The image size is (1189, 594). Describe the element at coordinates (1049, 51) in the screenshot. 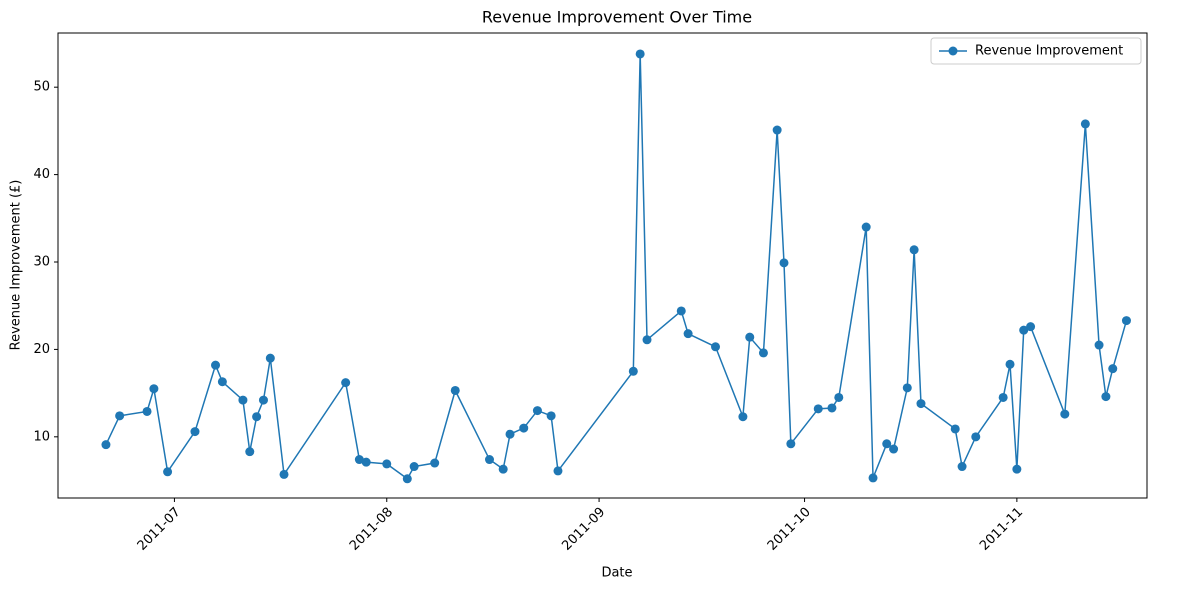

I see `legend-label: Revenue Improvement` at that location.